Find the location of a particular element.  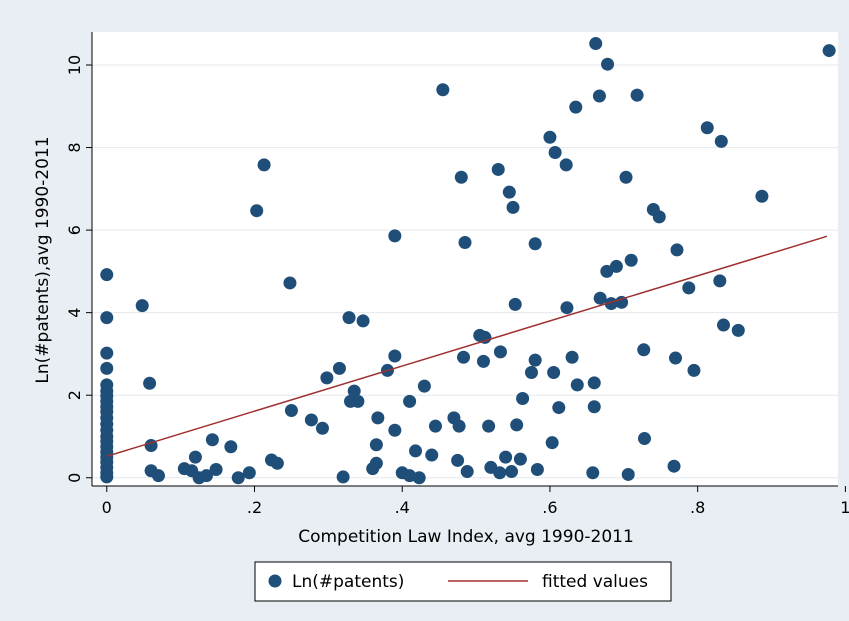

y-tick-label: 4 is located at coordinates (74, 313).